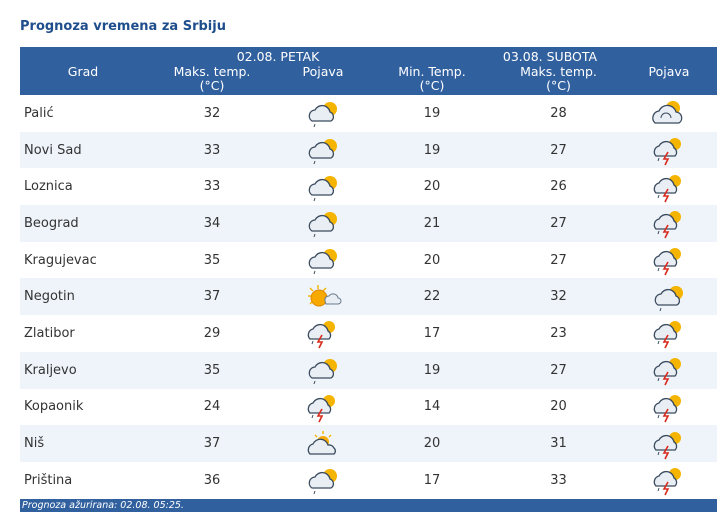 This screenshot has height=521, width=725. Describe the element at coordinates (54, 407) in the screenshot. I see `city-name: Kopaonik` at that location.